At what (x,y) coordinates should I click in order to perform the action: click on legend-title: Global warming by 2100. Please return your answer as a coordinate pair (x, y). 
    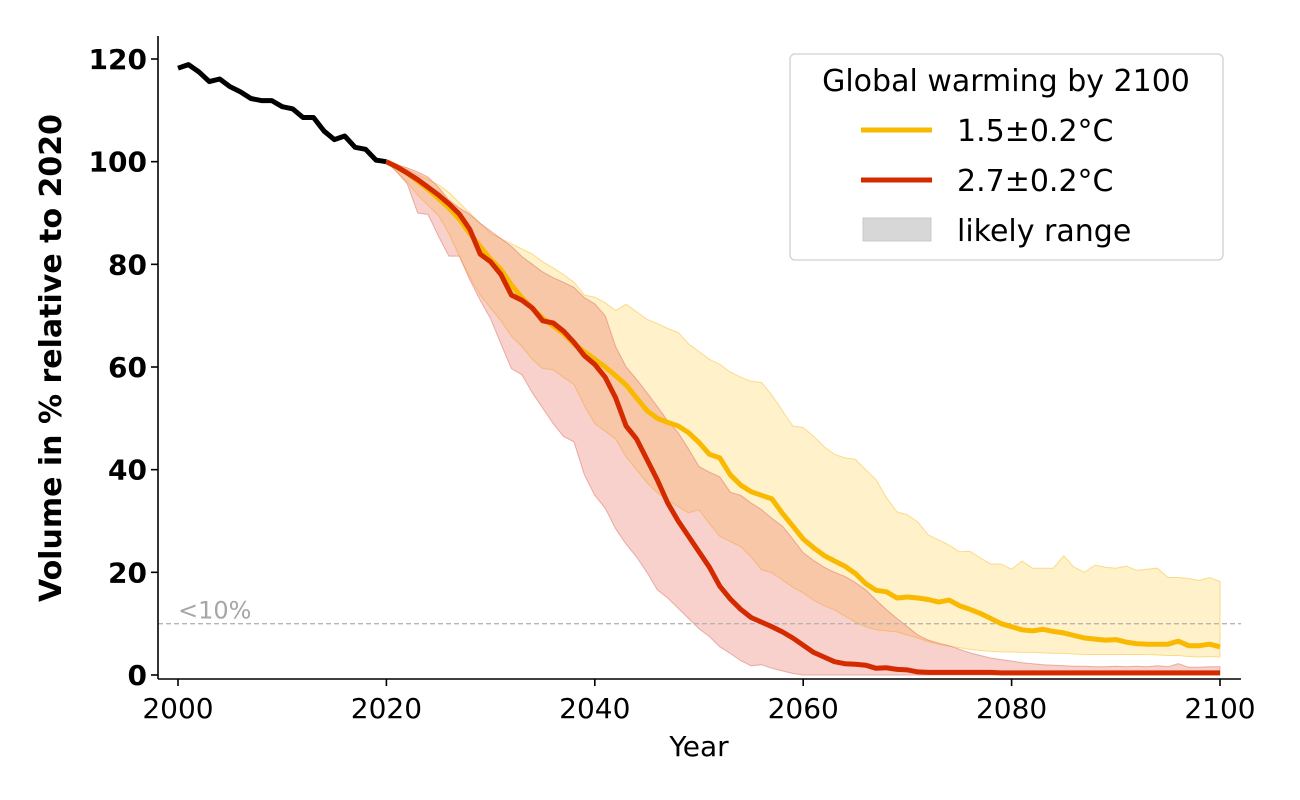
    Looking at the image, I should click on (1006, 81).